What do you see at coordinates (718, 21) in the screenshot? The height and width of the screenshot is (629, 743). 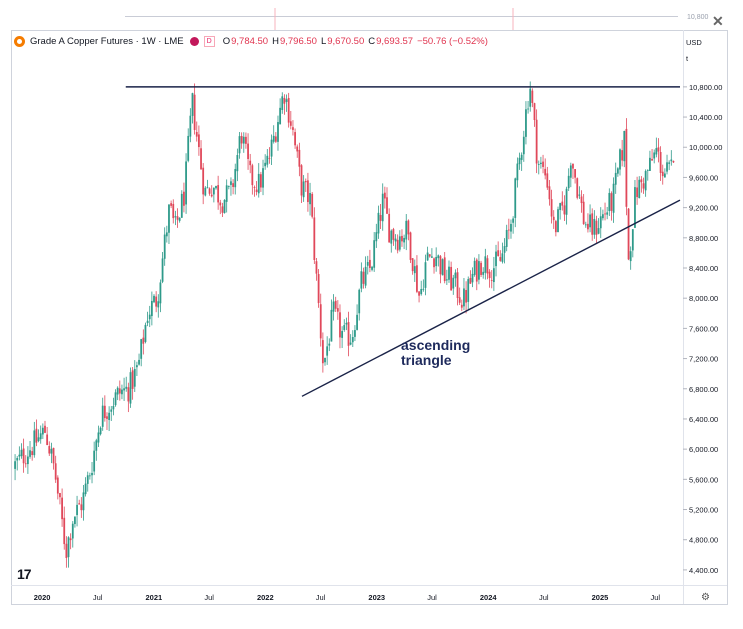 I see `close-icon: ✕` at bounding box center [718, 21].